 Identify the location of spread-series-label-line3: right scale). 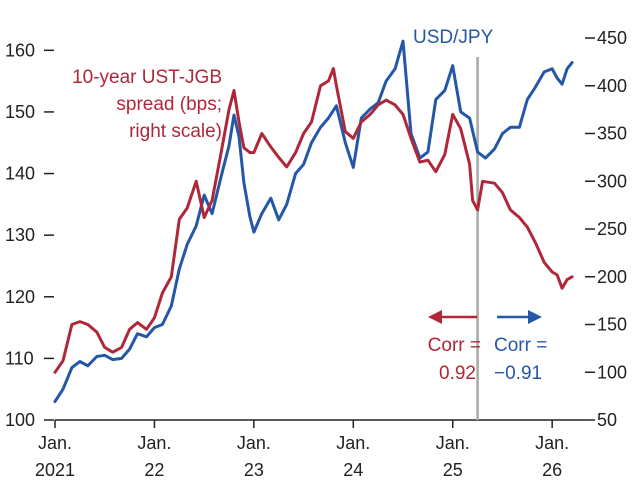
(175, 131).